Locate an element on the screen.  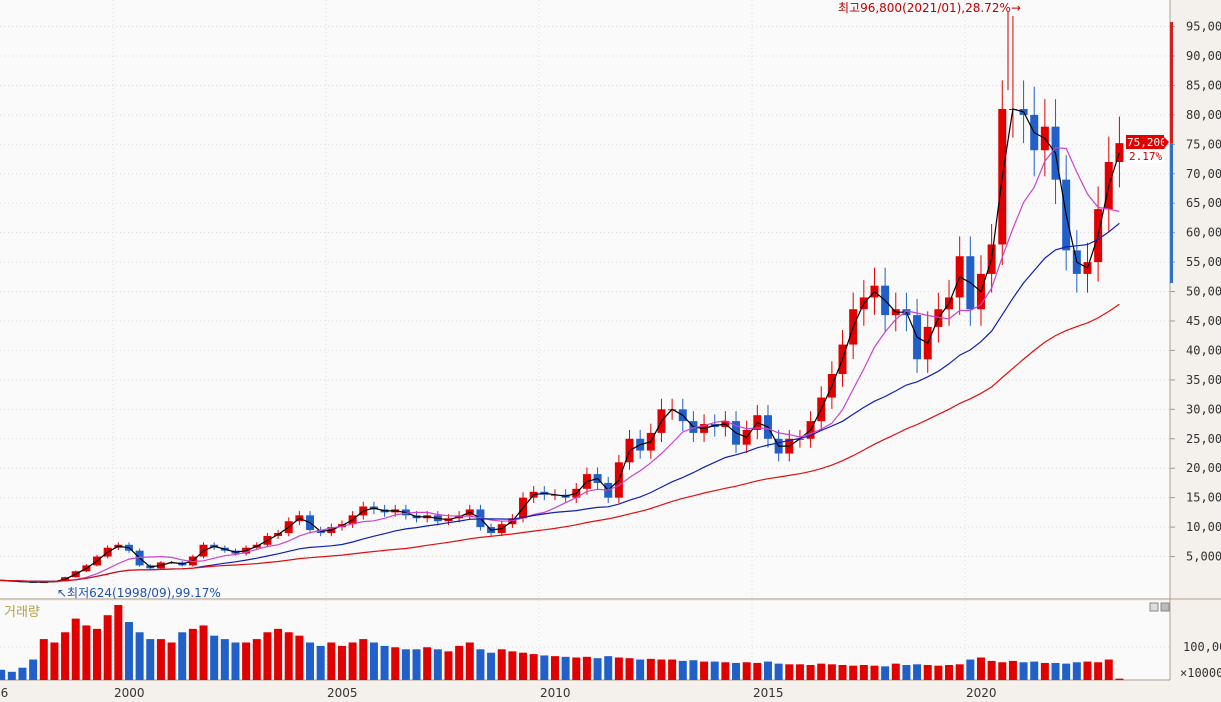
x-tick-label: 96 is located at coordinates (4, 693).